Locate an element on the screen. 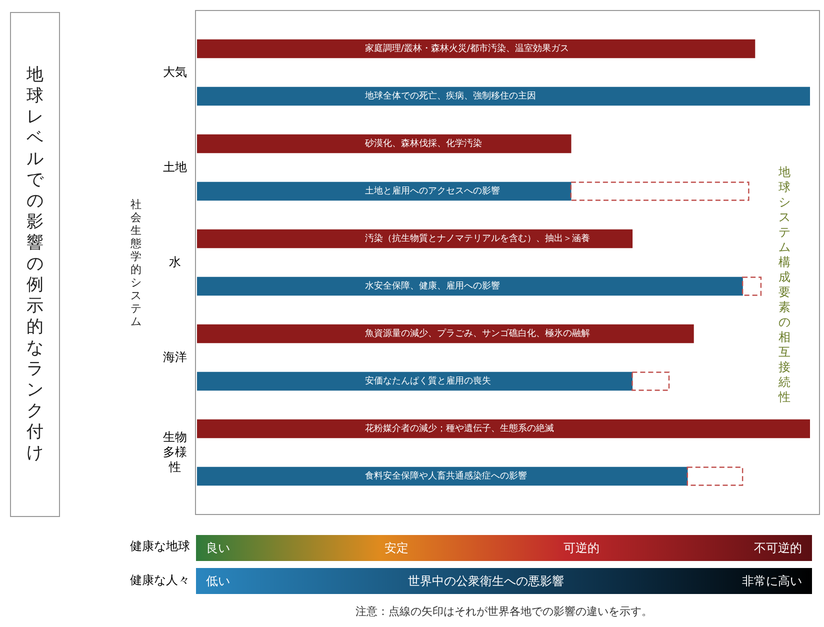 The height and width of the screenshot is (627, 824). y-tick-label: 汚染（抗生物質とナノマテリアルを含む）、抽出＞涵養 is located at coordinates (477, 238).